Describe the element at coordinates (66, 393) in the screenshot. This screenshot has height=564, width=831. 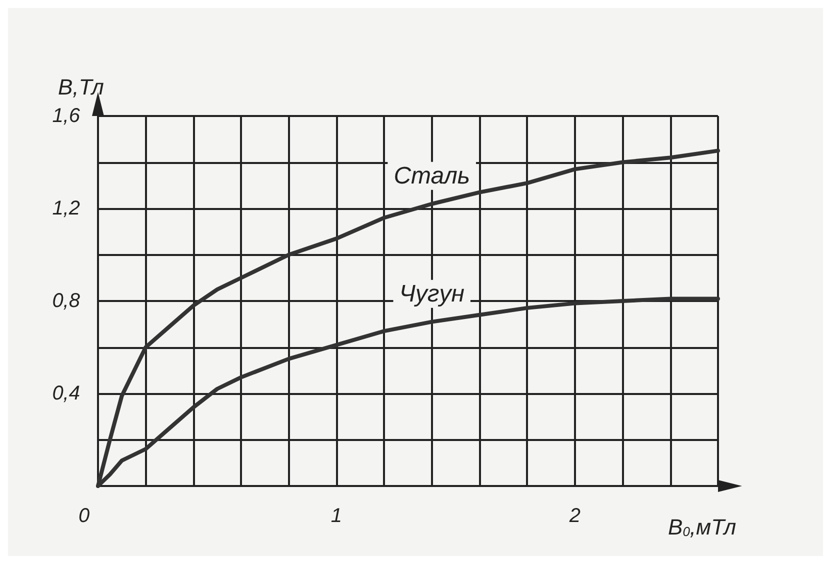
I see `y-tick-label: 0,4` at that location.